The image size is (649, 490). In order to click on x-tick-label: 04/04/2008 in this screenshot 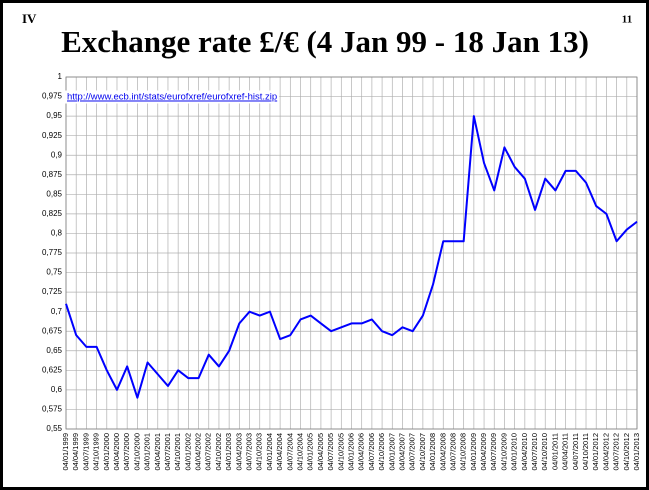, I will do `click(442, 452)`.